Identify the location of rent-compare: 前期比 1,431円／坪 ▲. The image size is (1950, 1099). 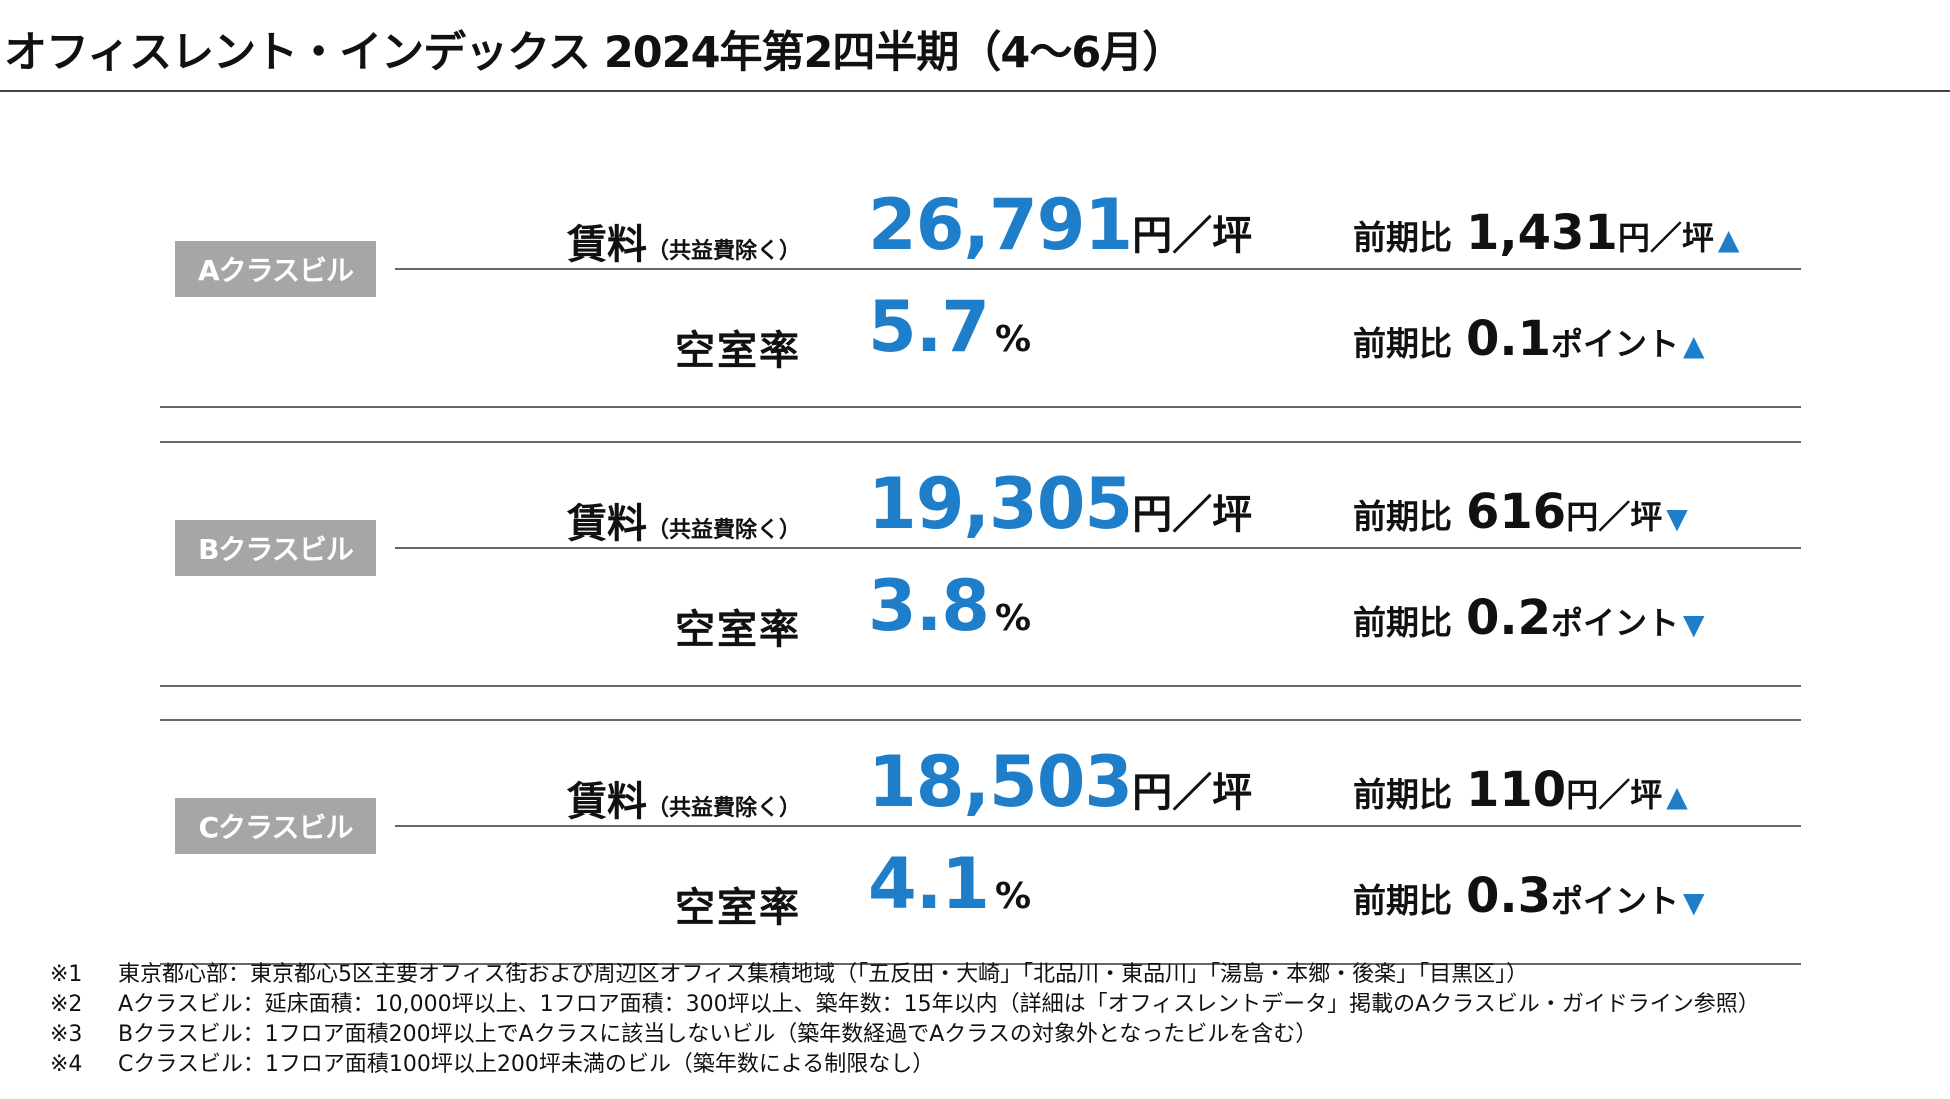
(1546, 233).